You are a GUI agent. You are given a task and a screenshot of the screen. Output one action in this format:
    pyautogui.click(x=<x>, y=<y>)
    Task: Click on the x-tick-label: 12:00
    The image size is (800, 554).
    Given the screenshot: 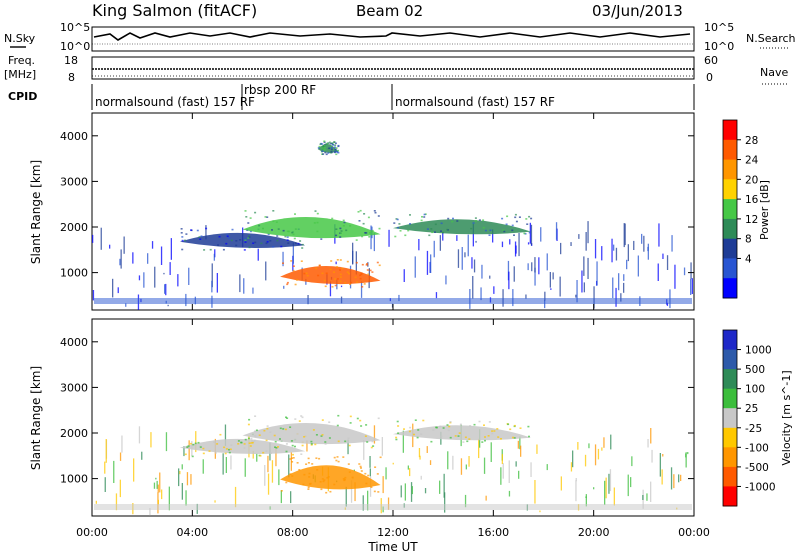 What is the action you would take?
    pyautogui.click(x=393, y=532)
    